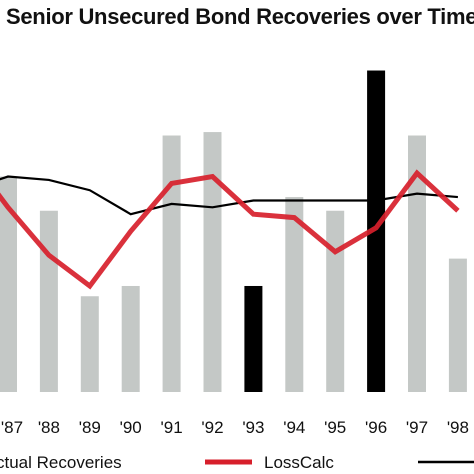  Describe the element at coordinates (376, 427) in the screenshot. I see `x-tick-label: '96` at that location.